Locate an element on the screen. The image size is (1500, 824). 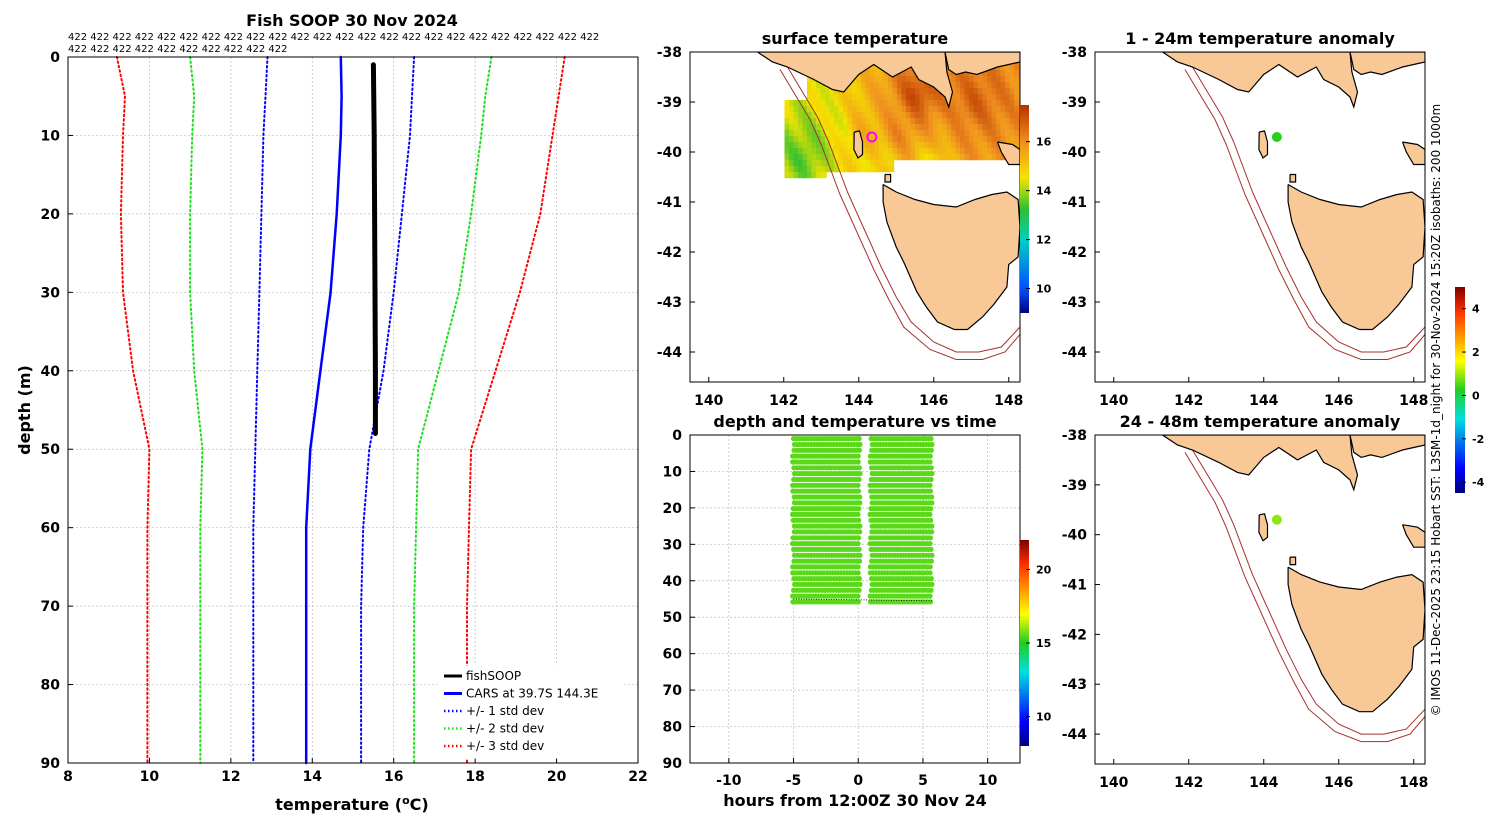
anomaly-24-48-y-ticks: -38 -39 -40 -41 -42 -43 -44 is located at coordinates (1081, 585).